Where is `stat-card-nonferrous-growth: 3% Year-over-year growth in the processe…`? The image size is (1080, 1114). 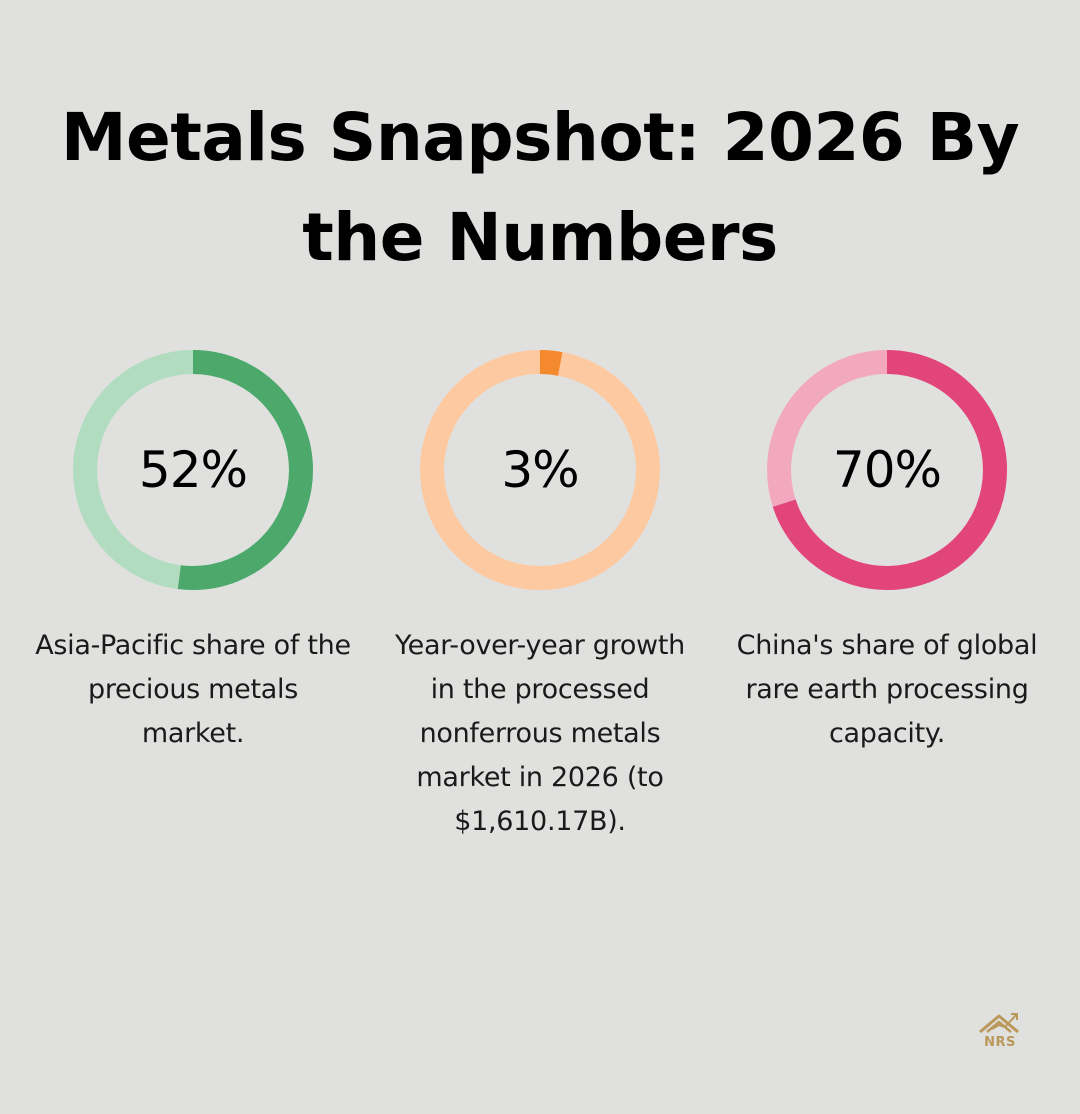
stat-card-nonferrous-growth: 3% Year-over-year growth in the processe… is located at coordinates (540, 597).